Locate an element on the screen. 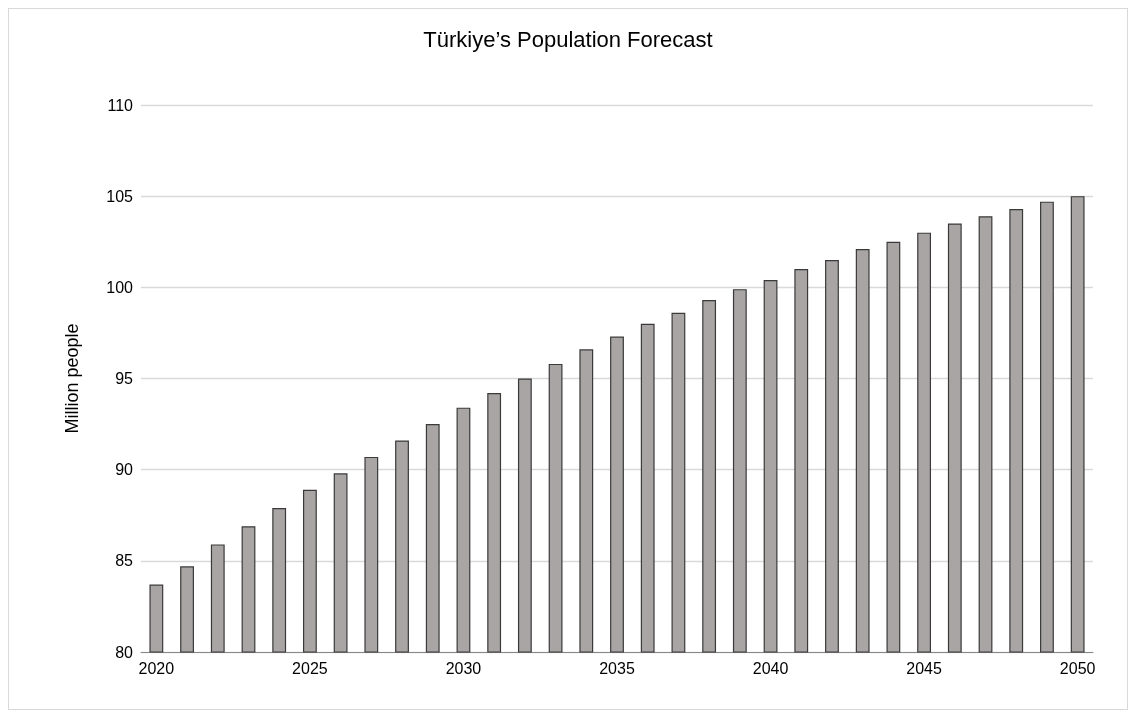 The width and height of the screenshot is (1137, 720). x-tick-label: 2050 is located at coordinates (1077, 668).